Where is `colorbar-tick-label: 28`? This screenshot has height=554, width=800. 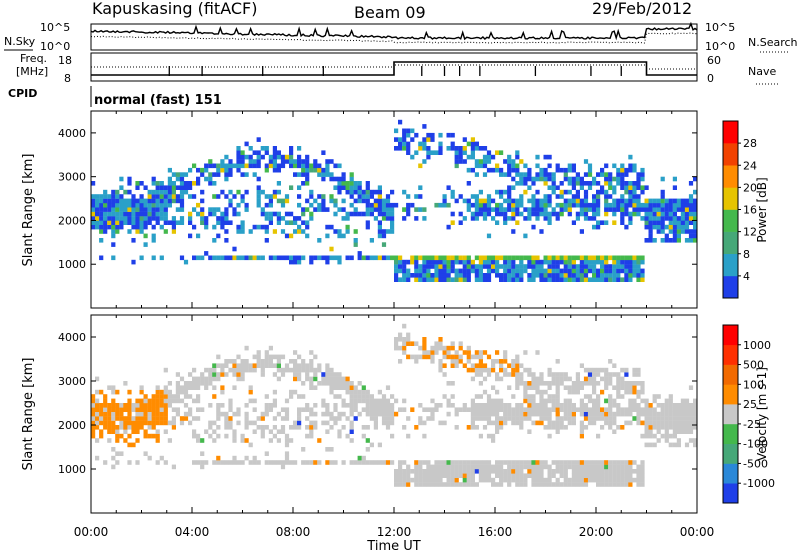 colorbar-tick-label: 28 is located at coordinates (750, 143).